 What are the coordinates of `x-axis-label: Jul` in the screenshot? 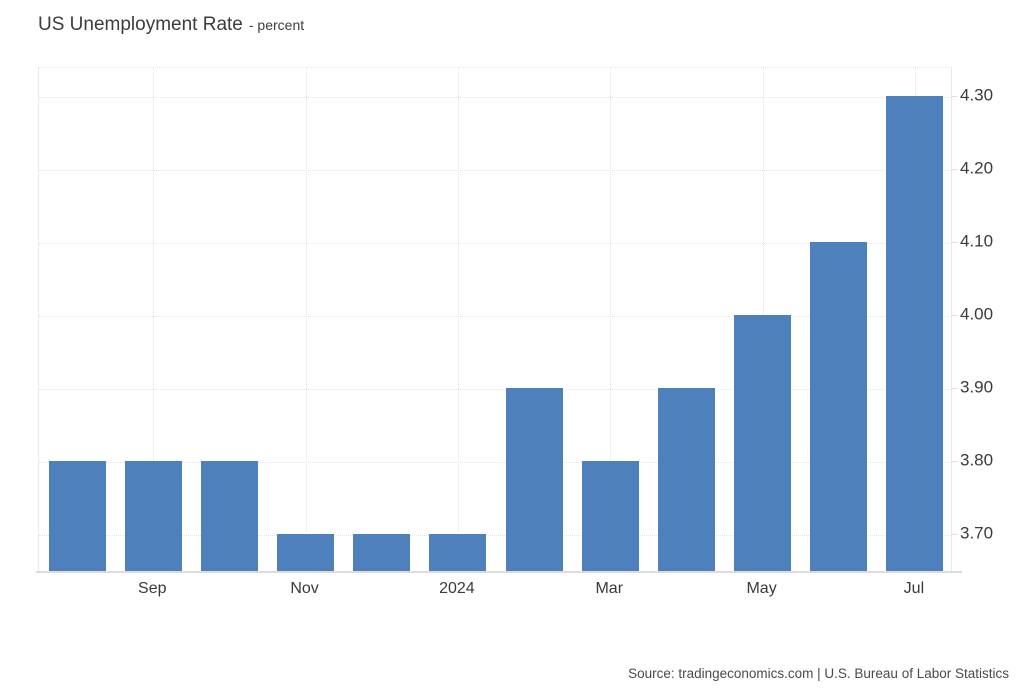 It's located at (914, 588).